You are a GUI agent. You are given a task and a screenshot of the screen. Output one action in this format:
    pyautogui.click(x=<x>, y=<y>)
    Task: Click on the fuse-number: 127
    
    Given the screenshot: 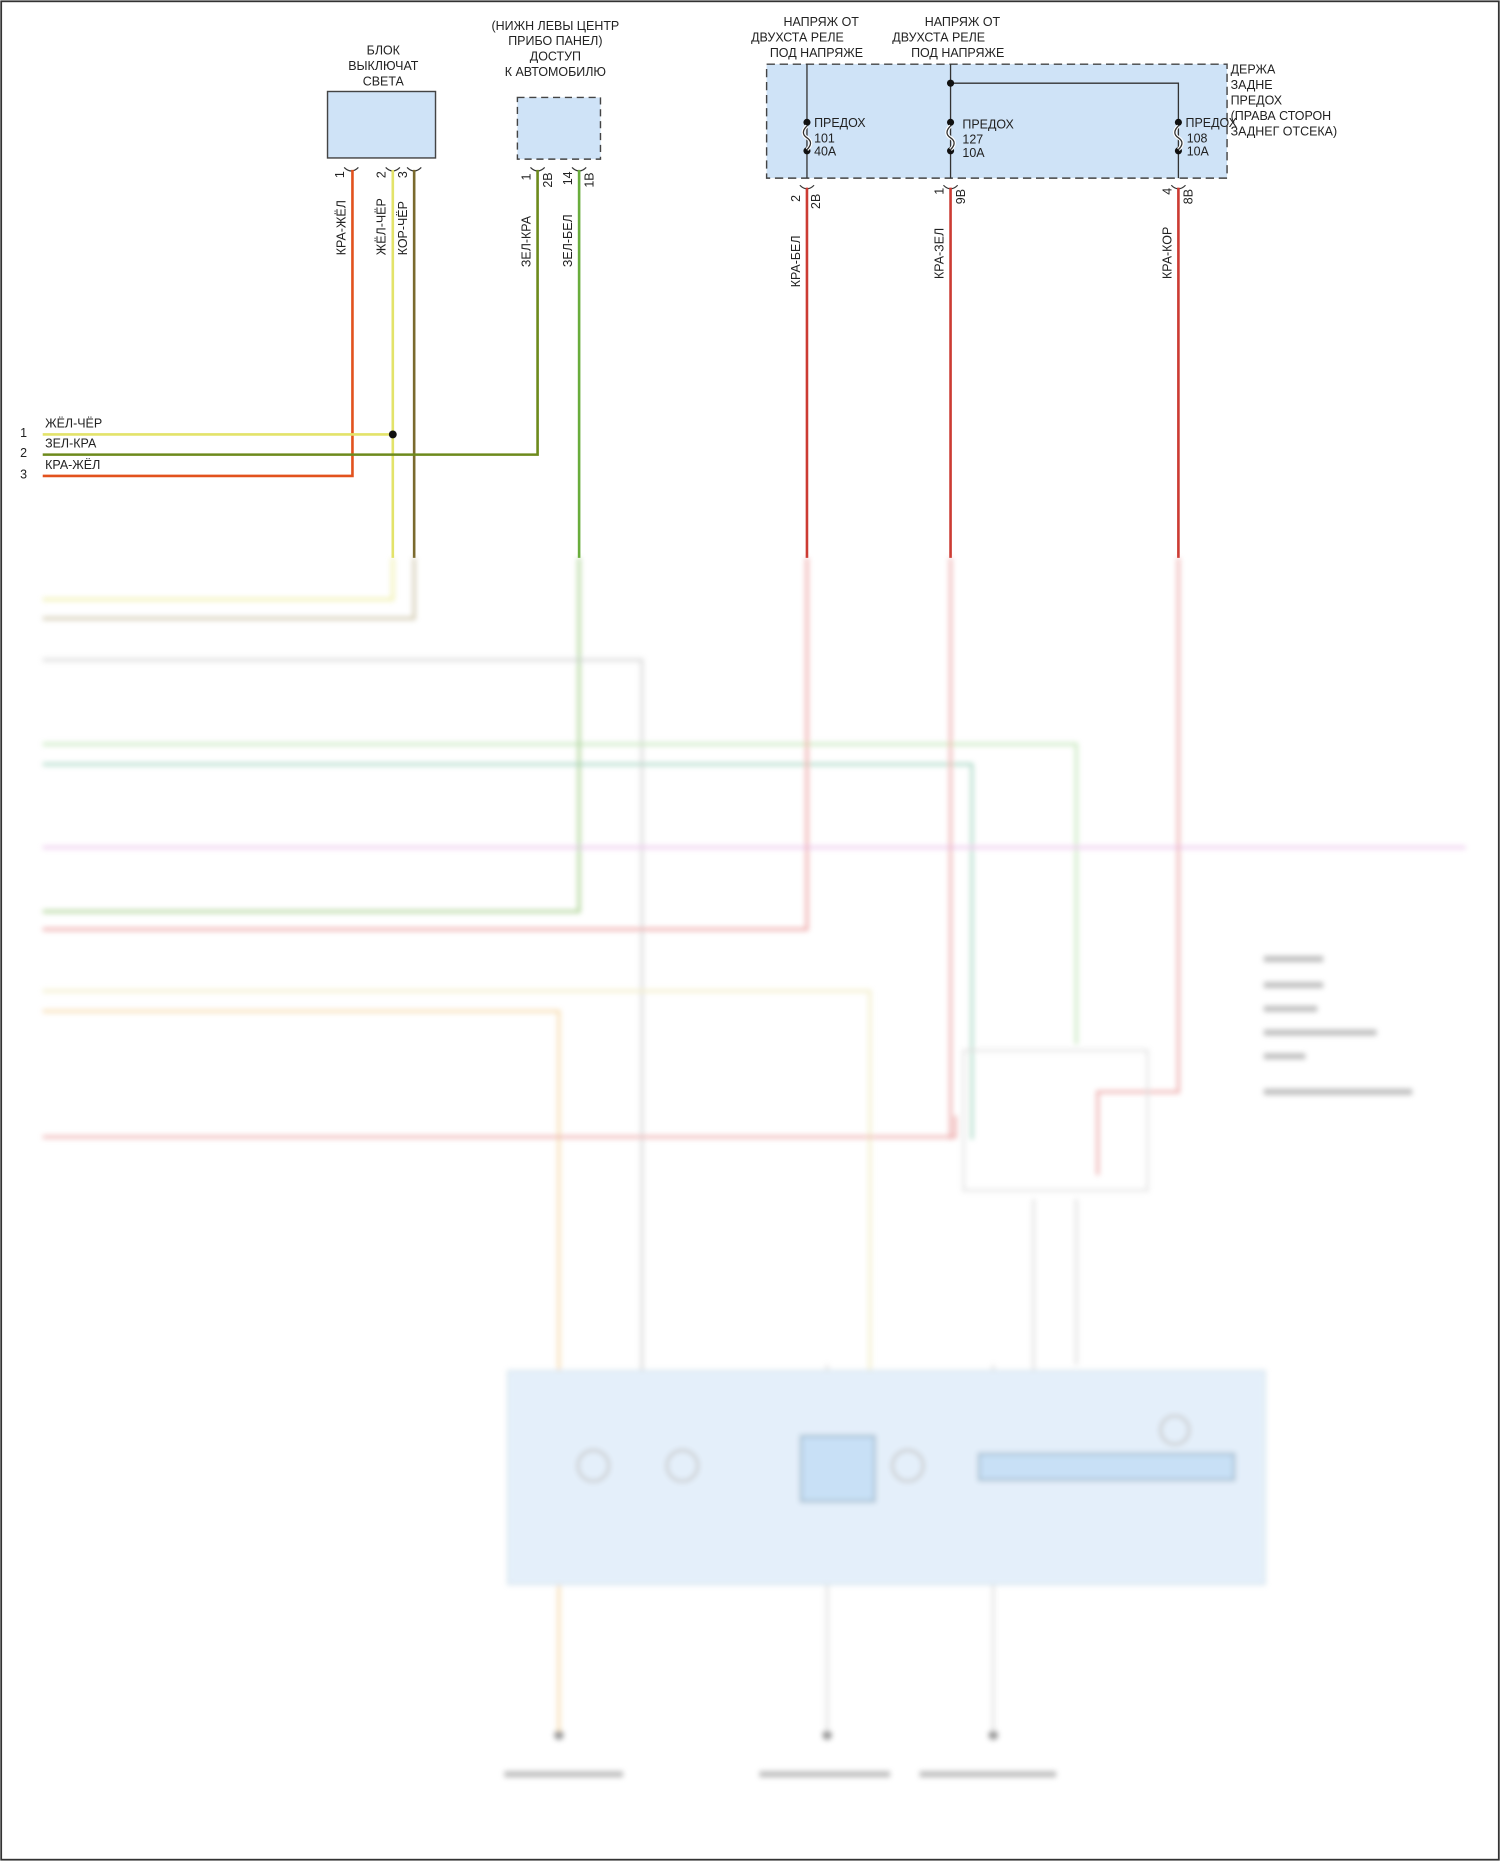 What is the action you would take?
    pyautogui.click(x=972, y=140)
    